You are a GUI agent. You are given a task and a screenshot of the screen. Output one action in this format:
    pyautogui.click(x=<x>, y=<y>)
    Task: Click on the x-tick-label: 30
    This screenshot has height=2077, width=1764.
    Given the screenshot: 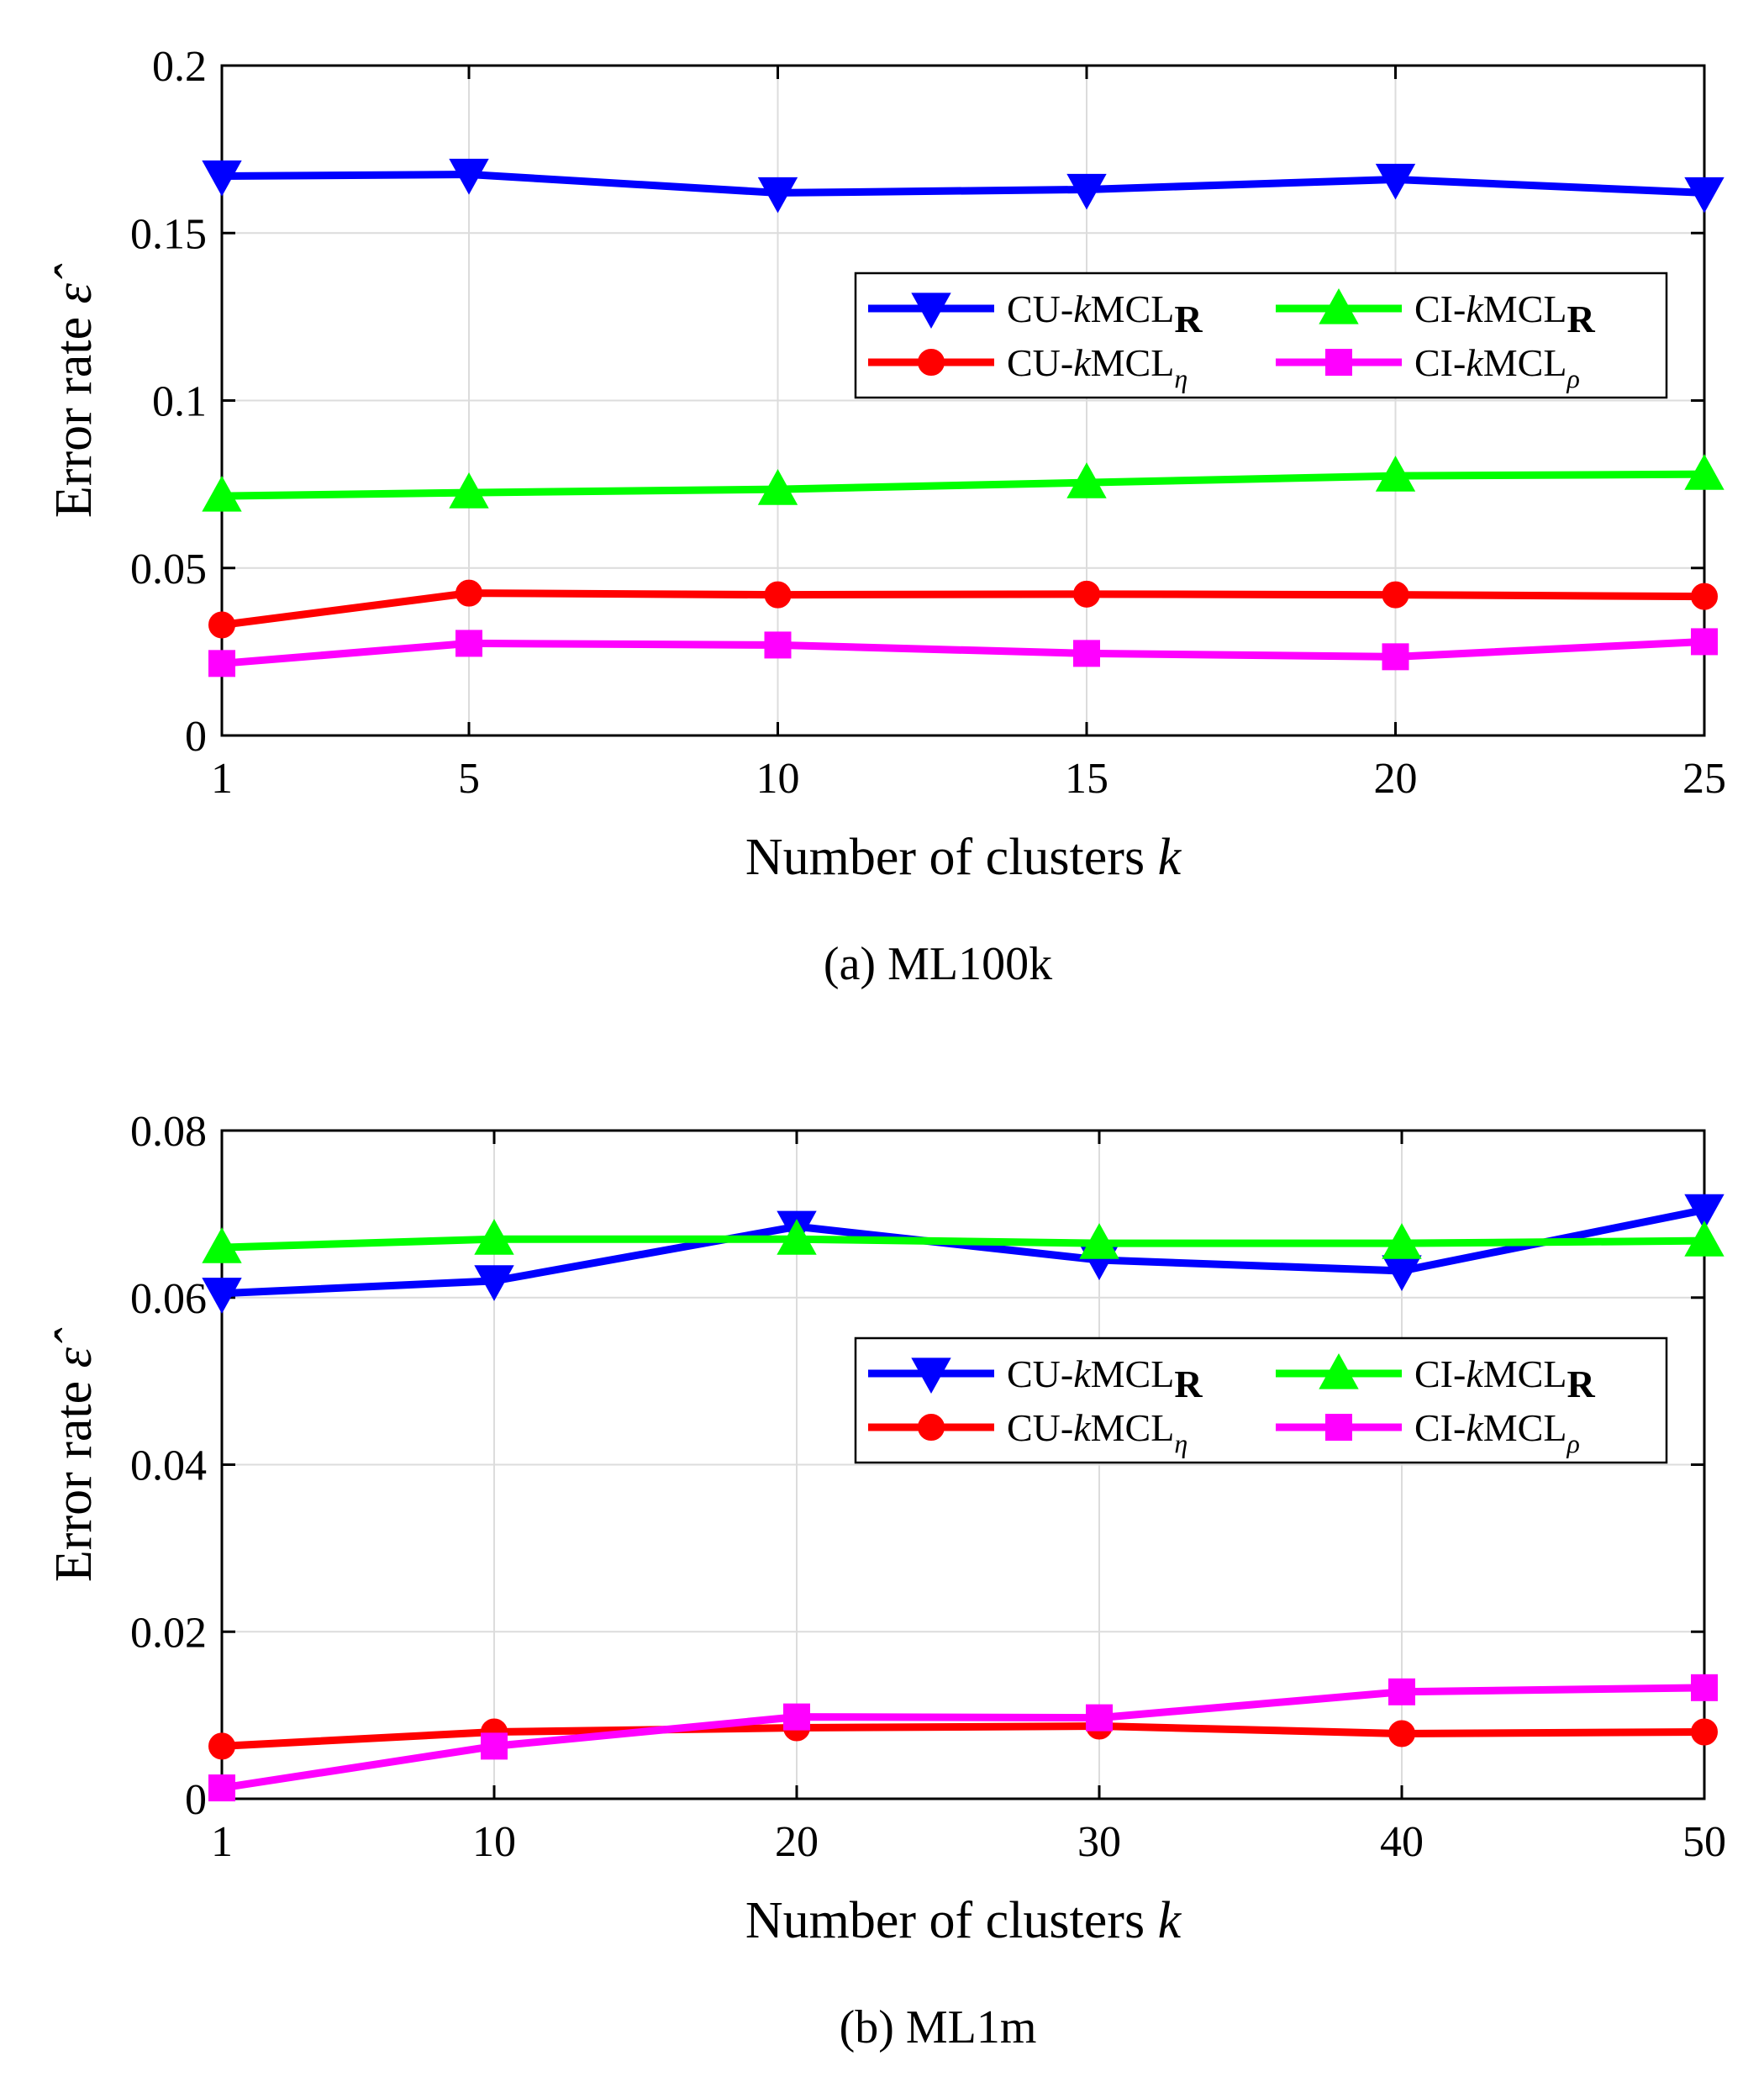 What is the action you would take?
    pyautogui.click(x=1099, y=1842)
    